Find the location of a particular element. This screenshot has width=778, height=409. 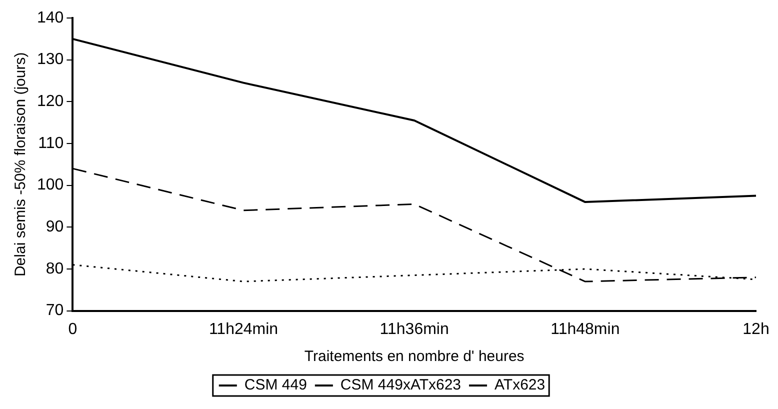

legend-label: CSM 449xATx623 is located at coordinates (401, 385).